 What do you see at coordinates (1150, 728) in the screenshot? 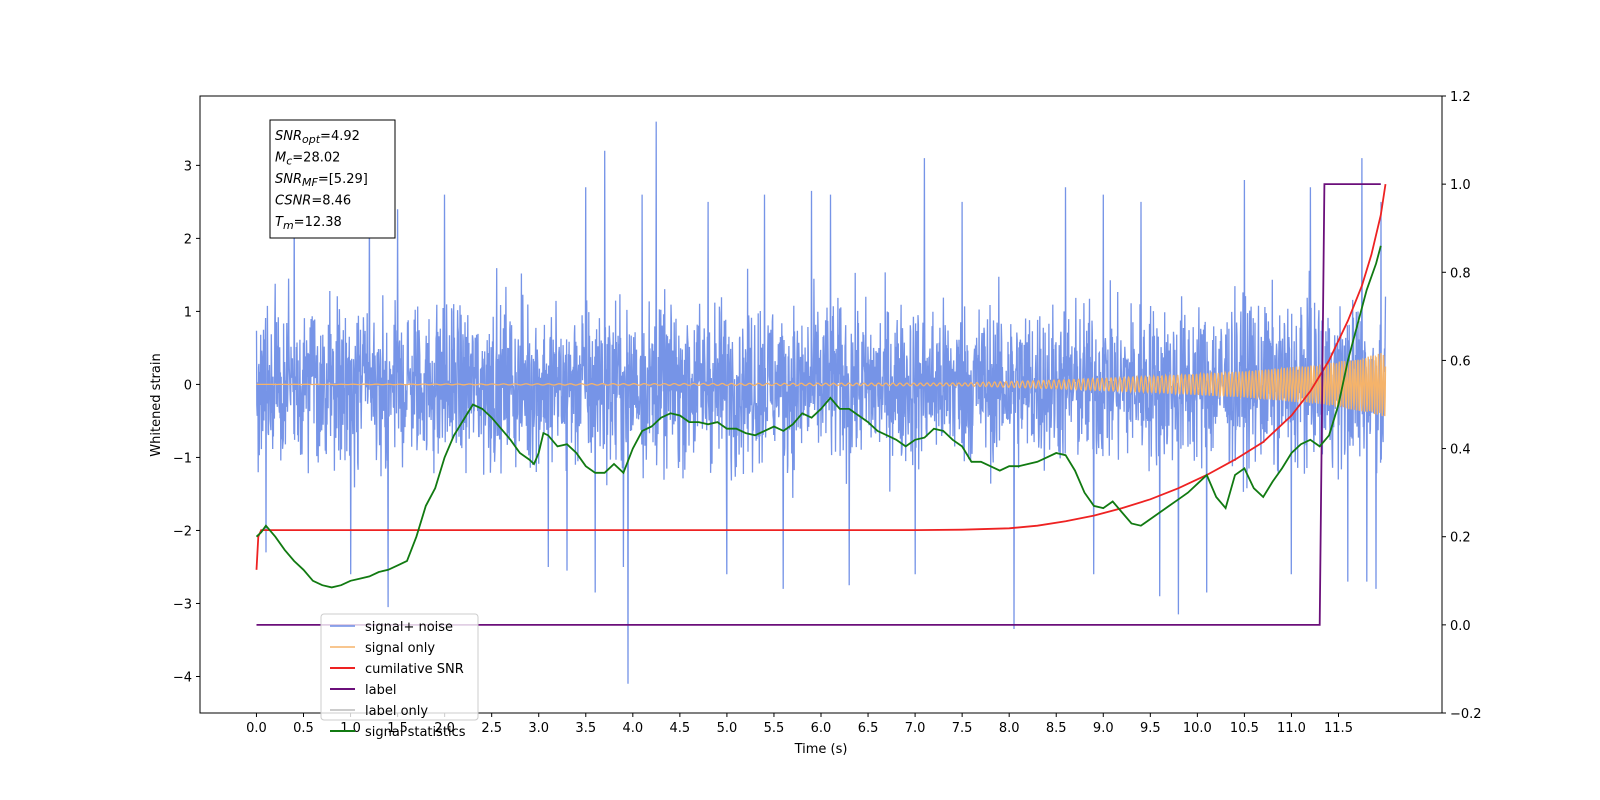
I see `x-tick-label: 9.5` at bounding box center [1150, 728].